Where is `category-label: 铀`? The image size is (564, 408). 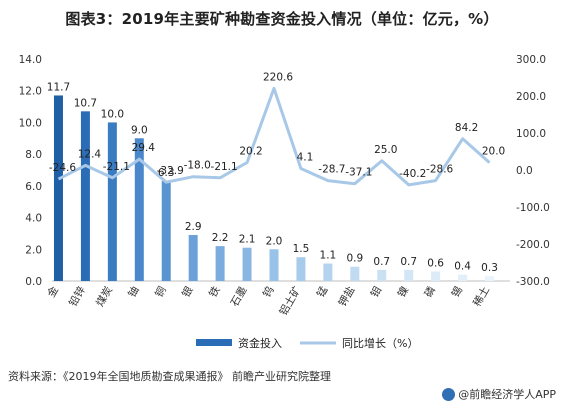
category-label: 铀 is located at coordinates (133, 292).